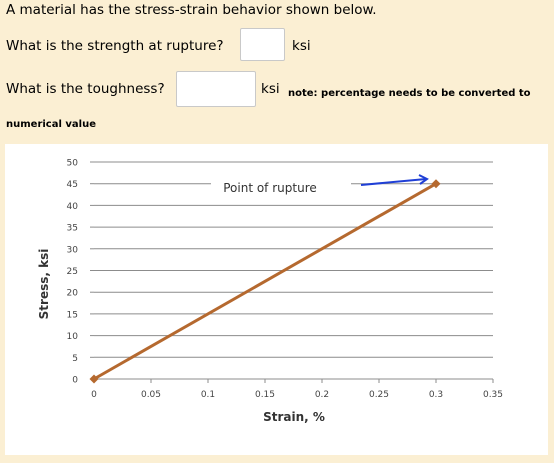 The image size is (554, 463). What do you see at coordinates (265, 395) in the screenshot?
I see `x-tick-label: 0.15` at bounding box center [265, 395].